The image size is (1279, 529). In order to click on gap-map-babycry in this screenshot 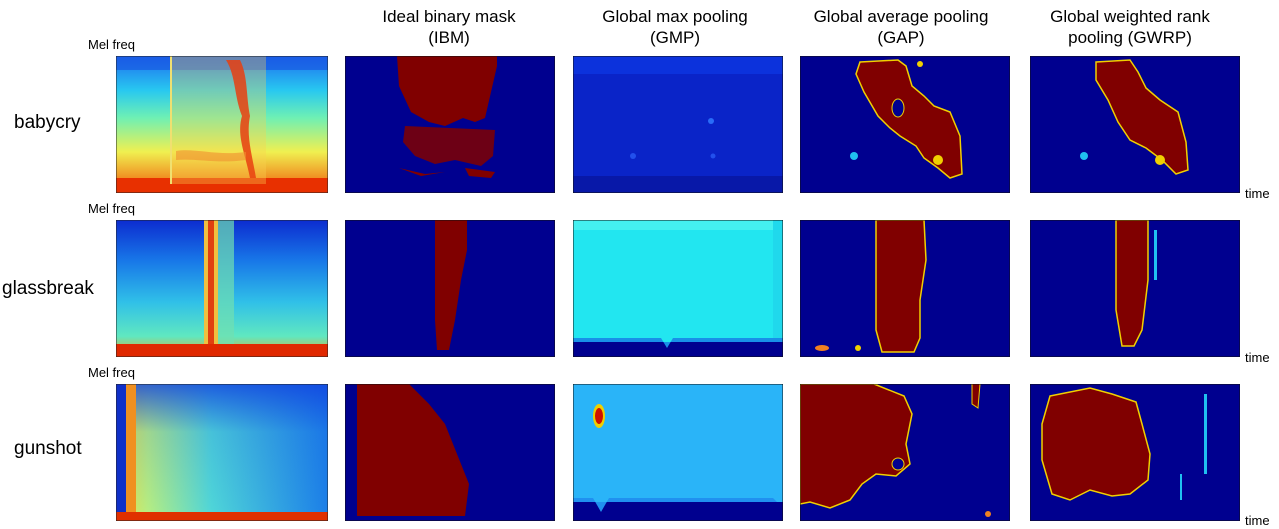, I will do `click(905, 124)`.